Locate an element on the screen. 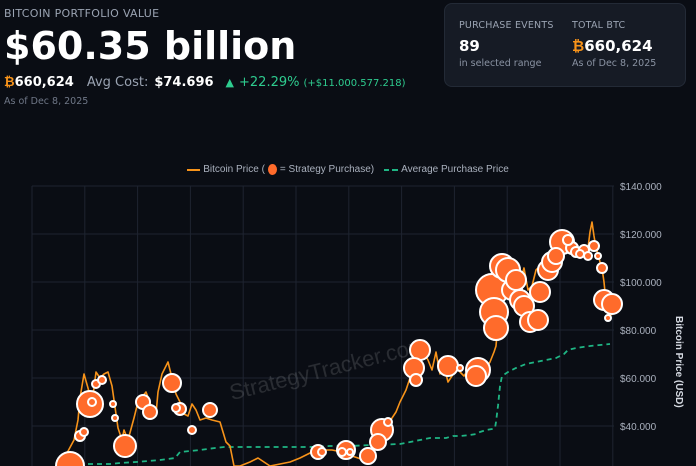  legend-avg: Average Purchase Price is located at coordinates (455, 169).